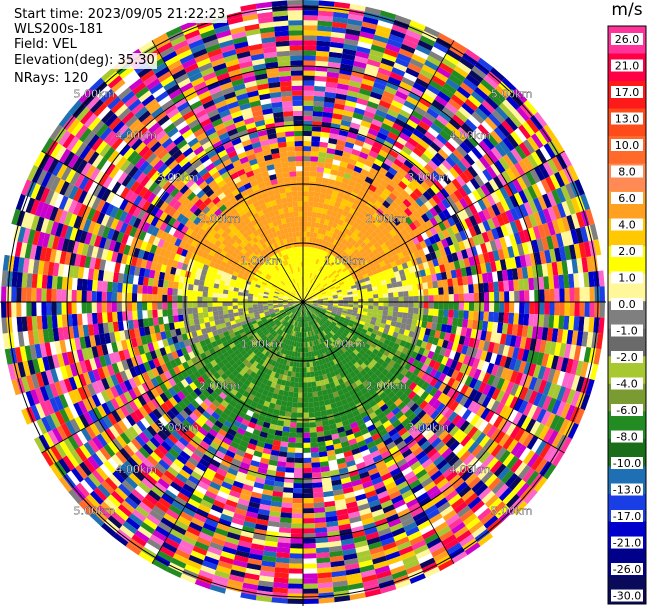 This screenshot has height=607, width=647. What do you see at coordinates (59, 30) in the screenshot?
I see `instrument-label: WLS200s-181` at bounding box center [59, 30].